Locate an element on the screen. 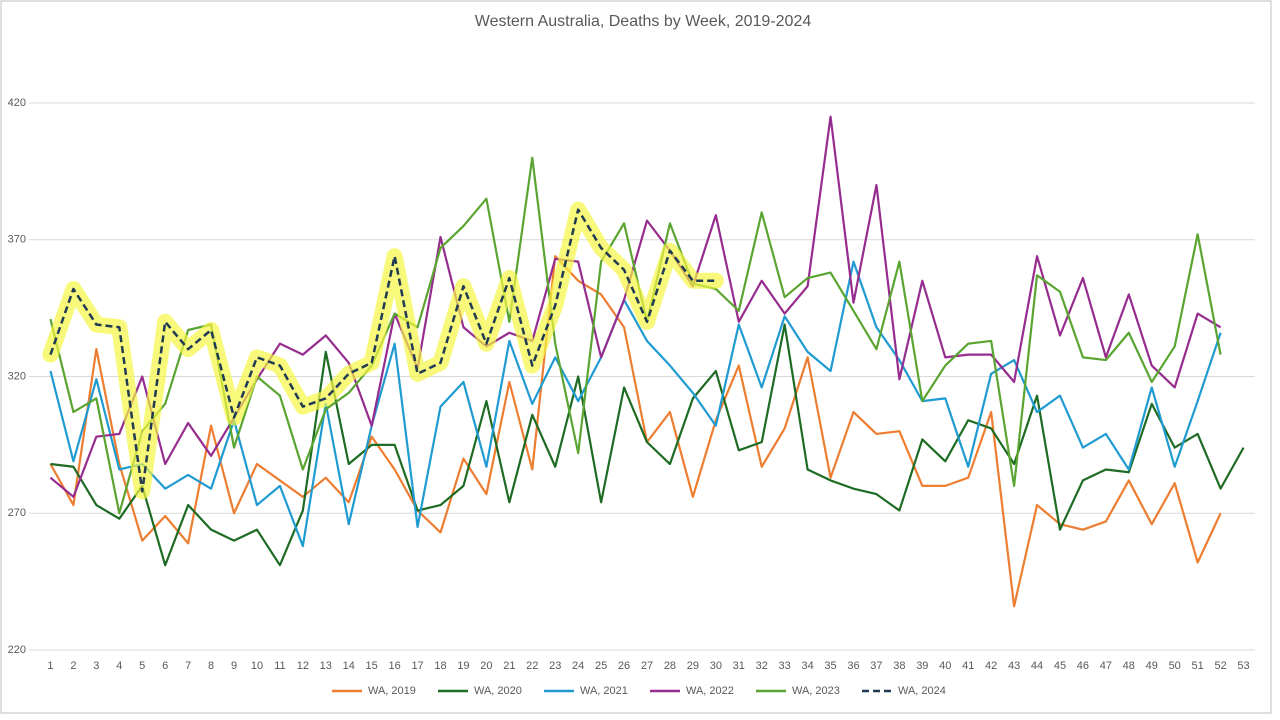 The height and width of the screenshot is (720, 1280). x-tick-label: 39 is located at coordinates (922, 666).